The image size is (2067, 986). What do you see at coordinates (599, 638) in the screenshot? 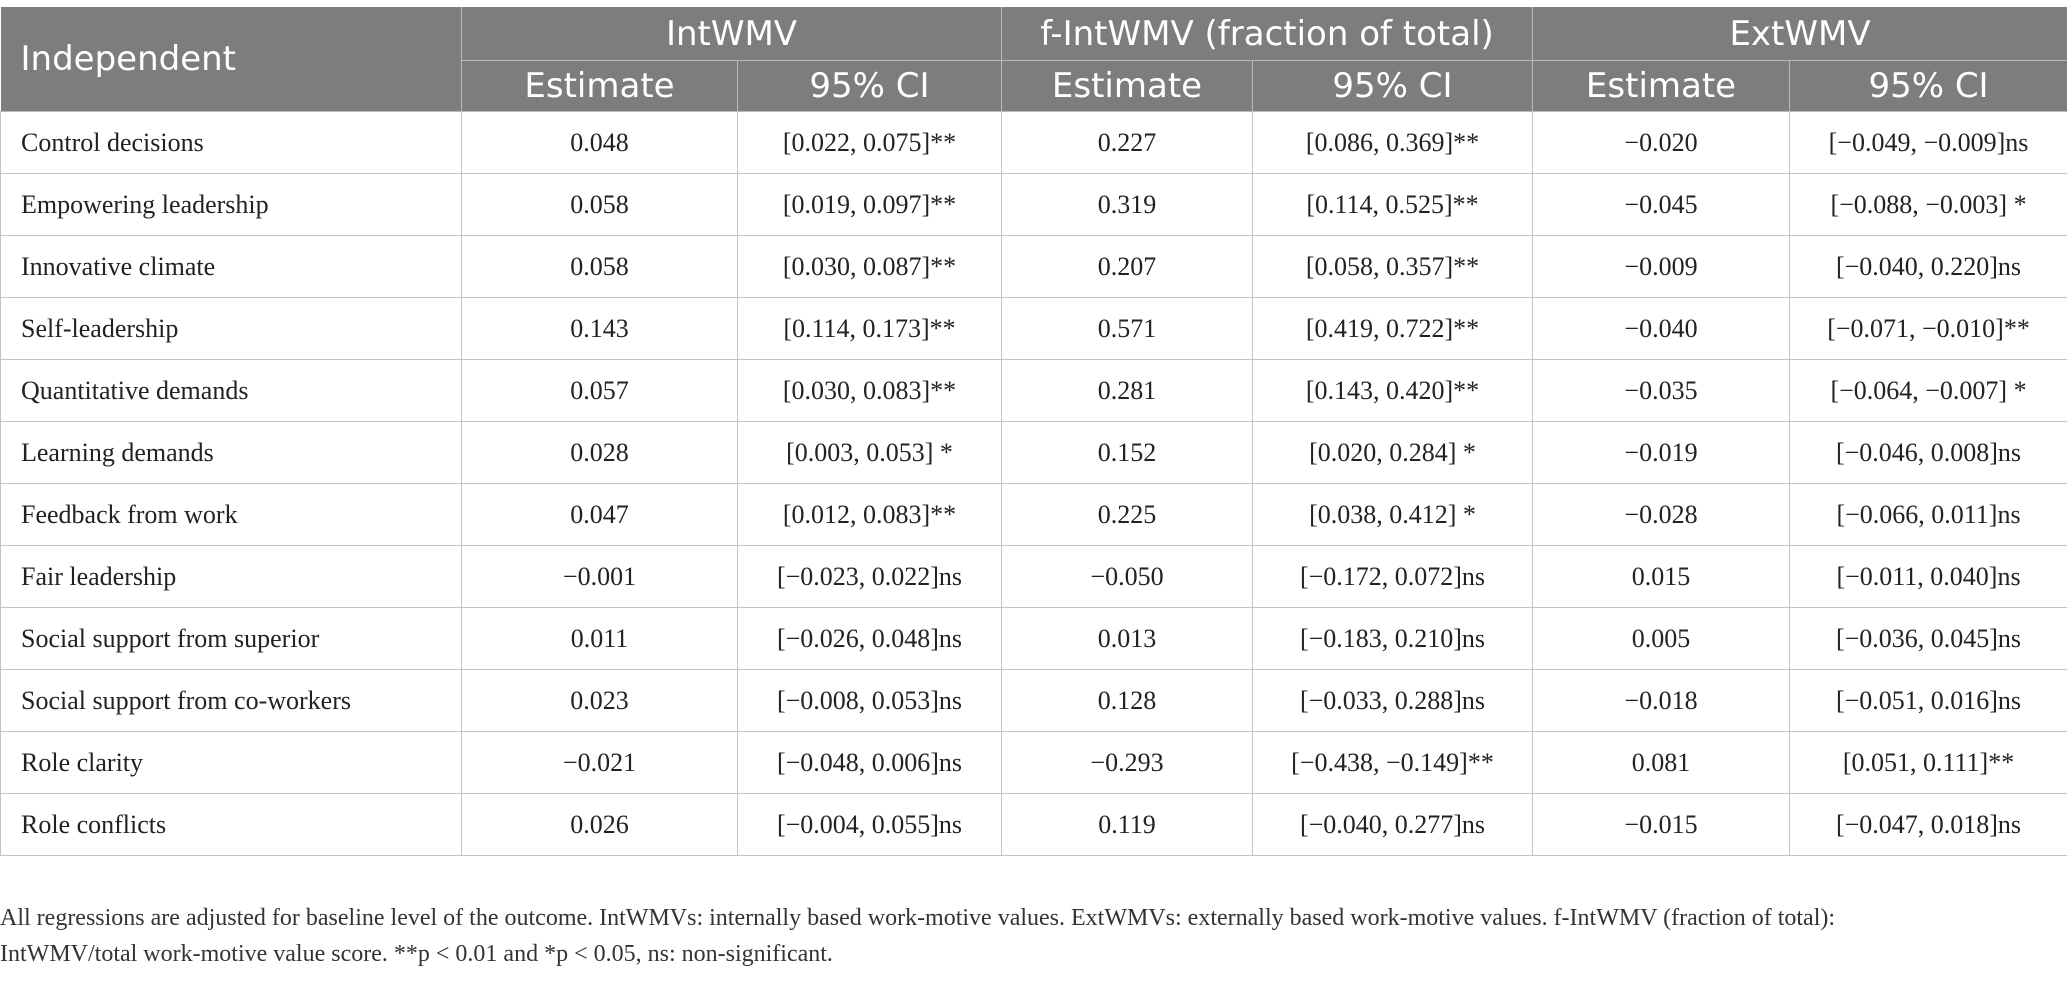
I see `estimate-cell: 0.011` at bounding box center [599, 638].